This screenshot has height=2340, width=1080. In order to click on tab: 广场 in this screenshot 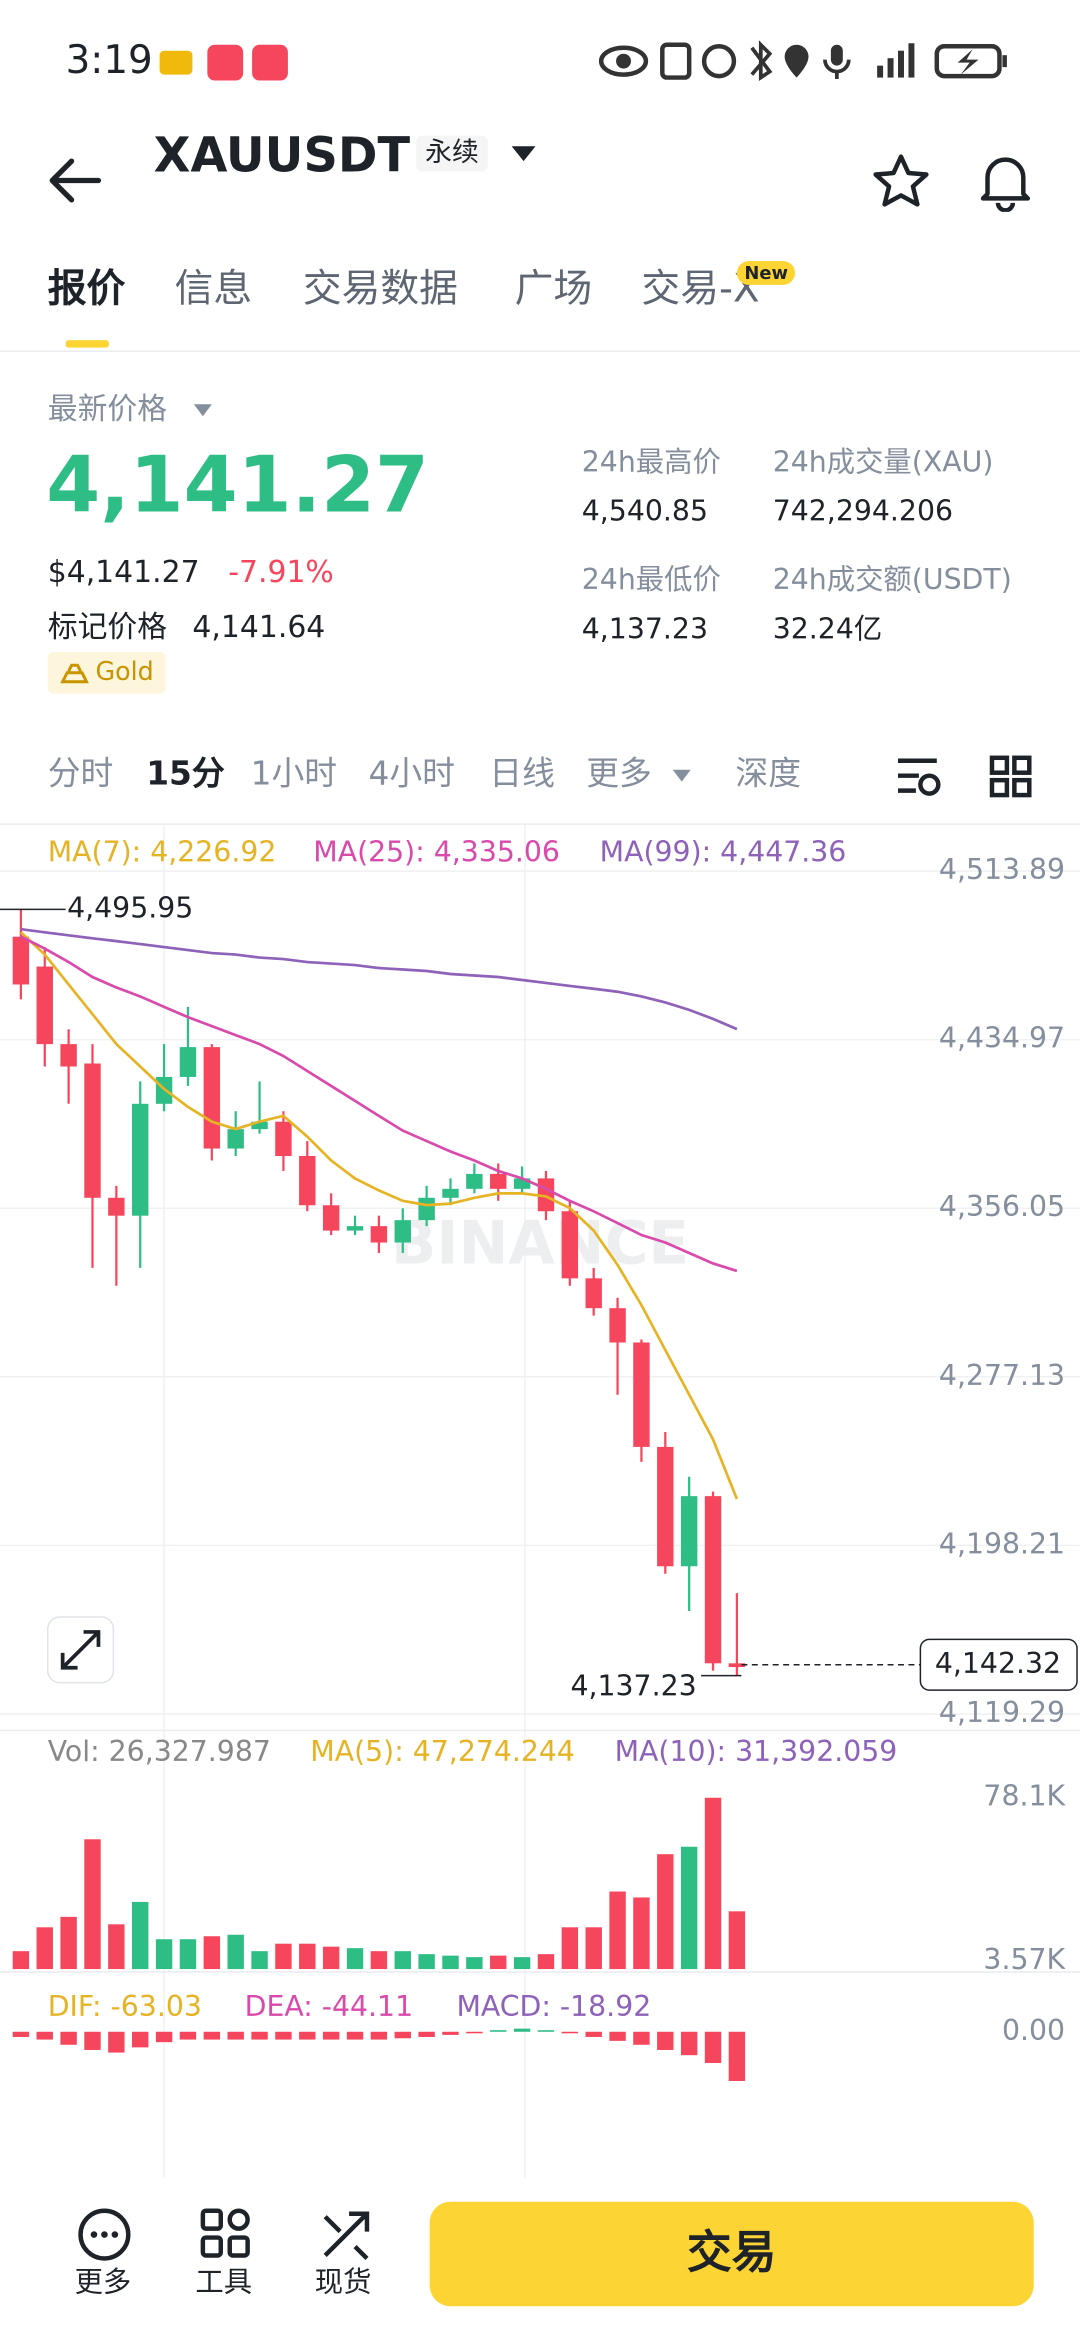, I will do `click(553, 289)`.